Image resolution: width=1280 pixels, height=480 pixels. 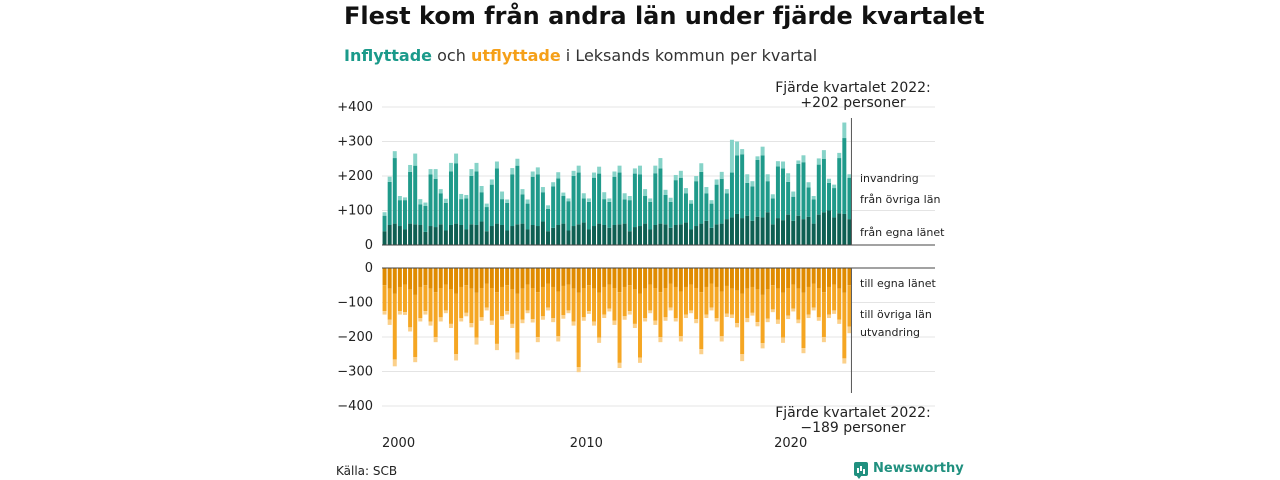 I want to click on inflow-annotation-line1: Fjärde kvartalet 2022:, so click(x=853, y=88).